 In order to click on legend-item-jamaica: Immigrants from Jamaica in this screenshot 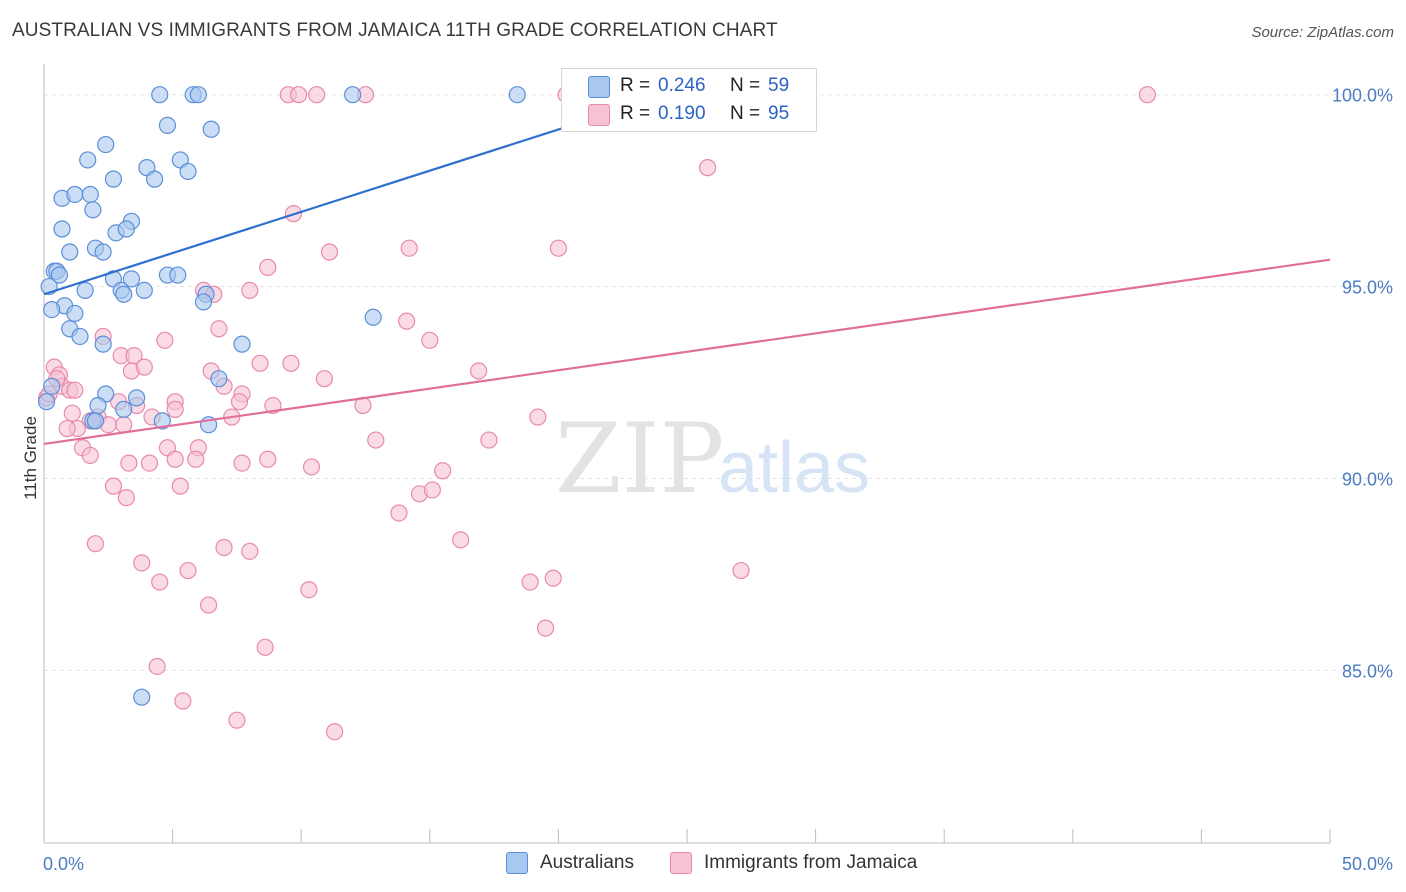, I will do `click(793, 863)`.